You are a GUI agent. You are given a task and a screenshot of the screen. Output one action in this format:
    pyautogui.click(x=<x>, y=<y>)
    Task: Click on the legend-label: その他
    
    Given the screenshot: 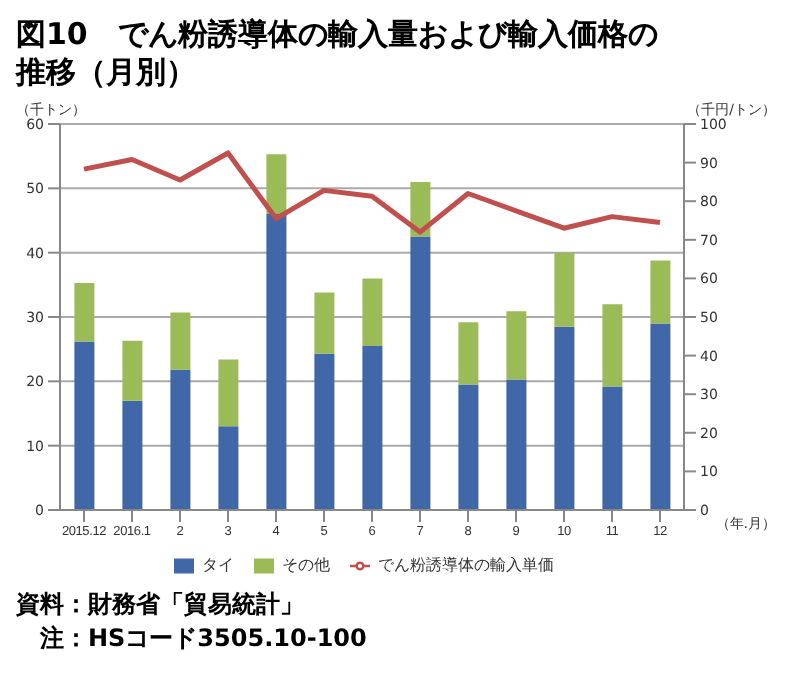 What is the action you would take?
    pyautogui.click(x=306, y=565)
    